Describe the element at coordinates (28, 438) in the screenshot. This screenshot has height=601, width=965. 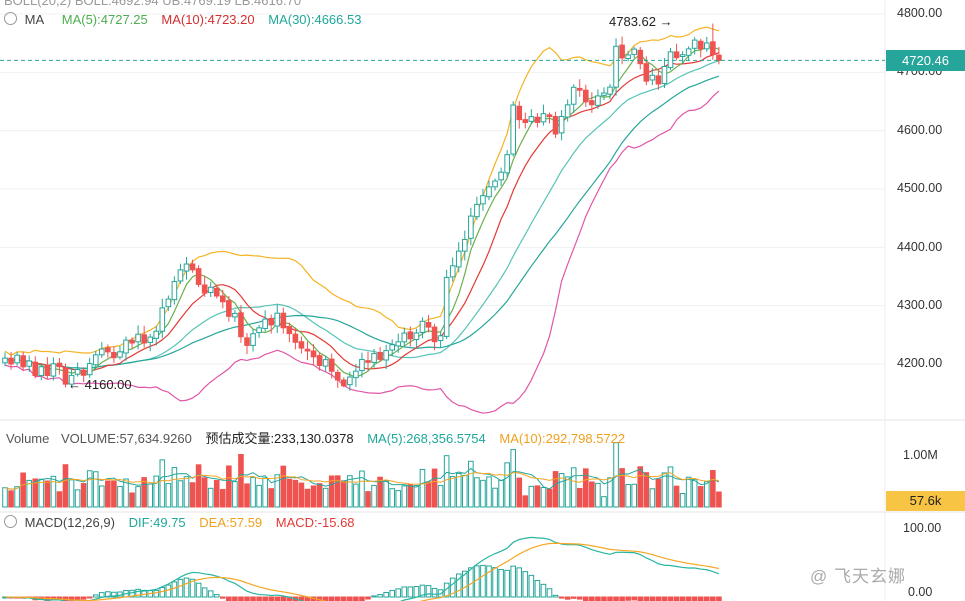
I see `volume-legend-name: Volume` at that location.